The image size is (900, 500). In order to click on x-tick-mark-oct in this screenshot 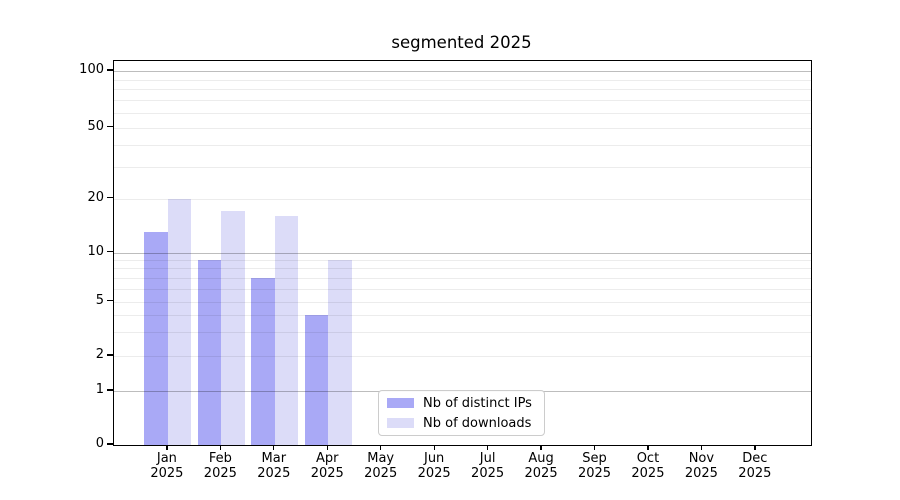, I will do `click(648, 447)`.